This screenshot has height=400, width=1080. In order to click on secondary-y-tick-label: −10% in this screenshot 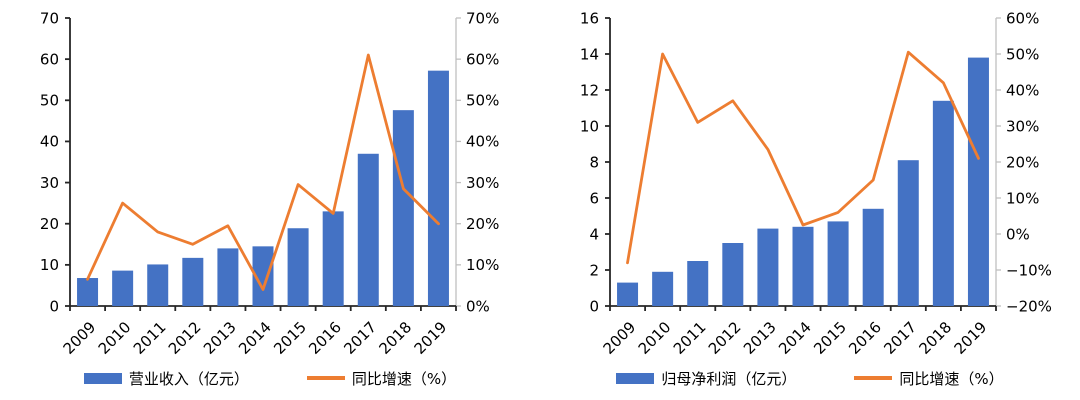, I will do `click(1029, 270)`.